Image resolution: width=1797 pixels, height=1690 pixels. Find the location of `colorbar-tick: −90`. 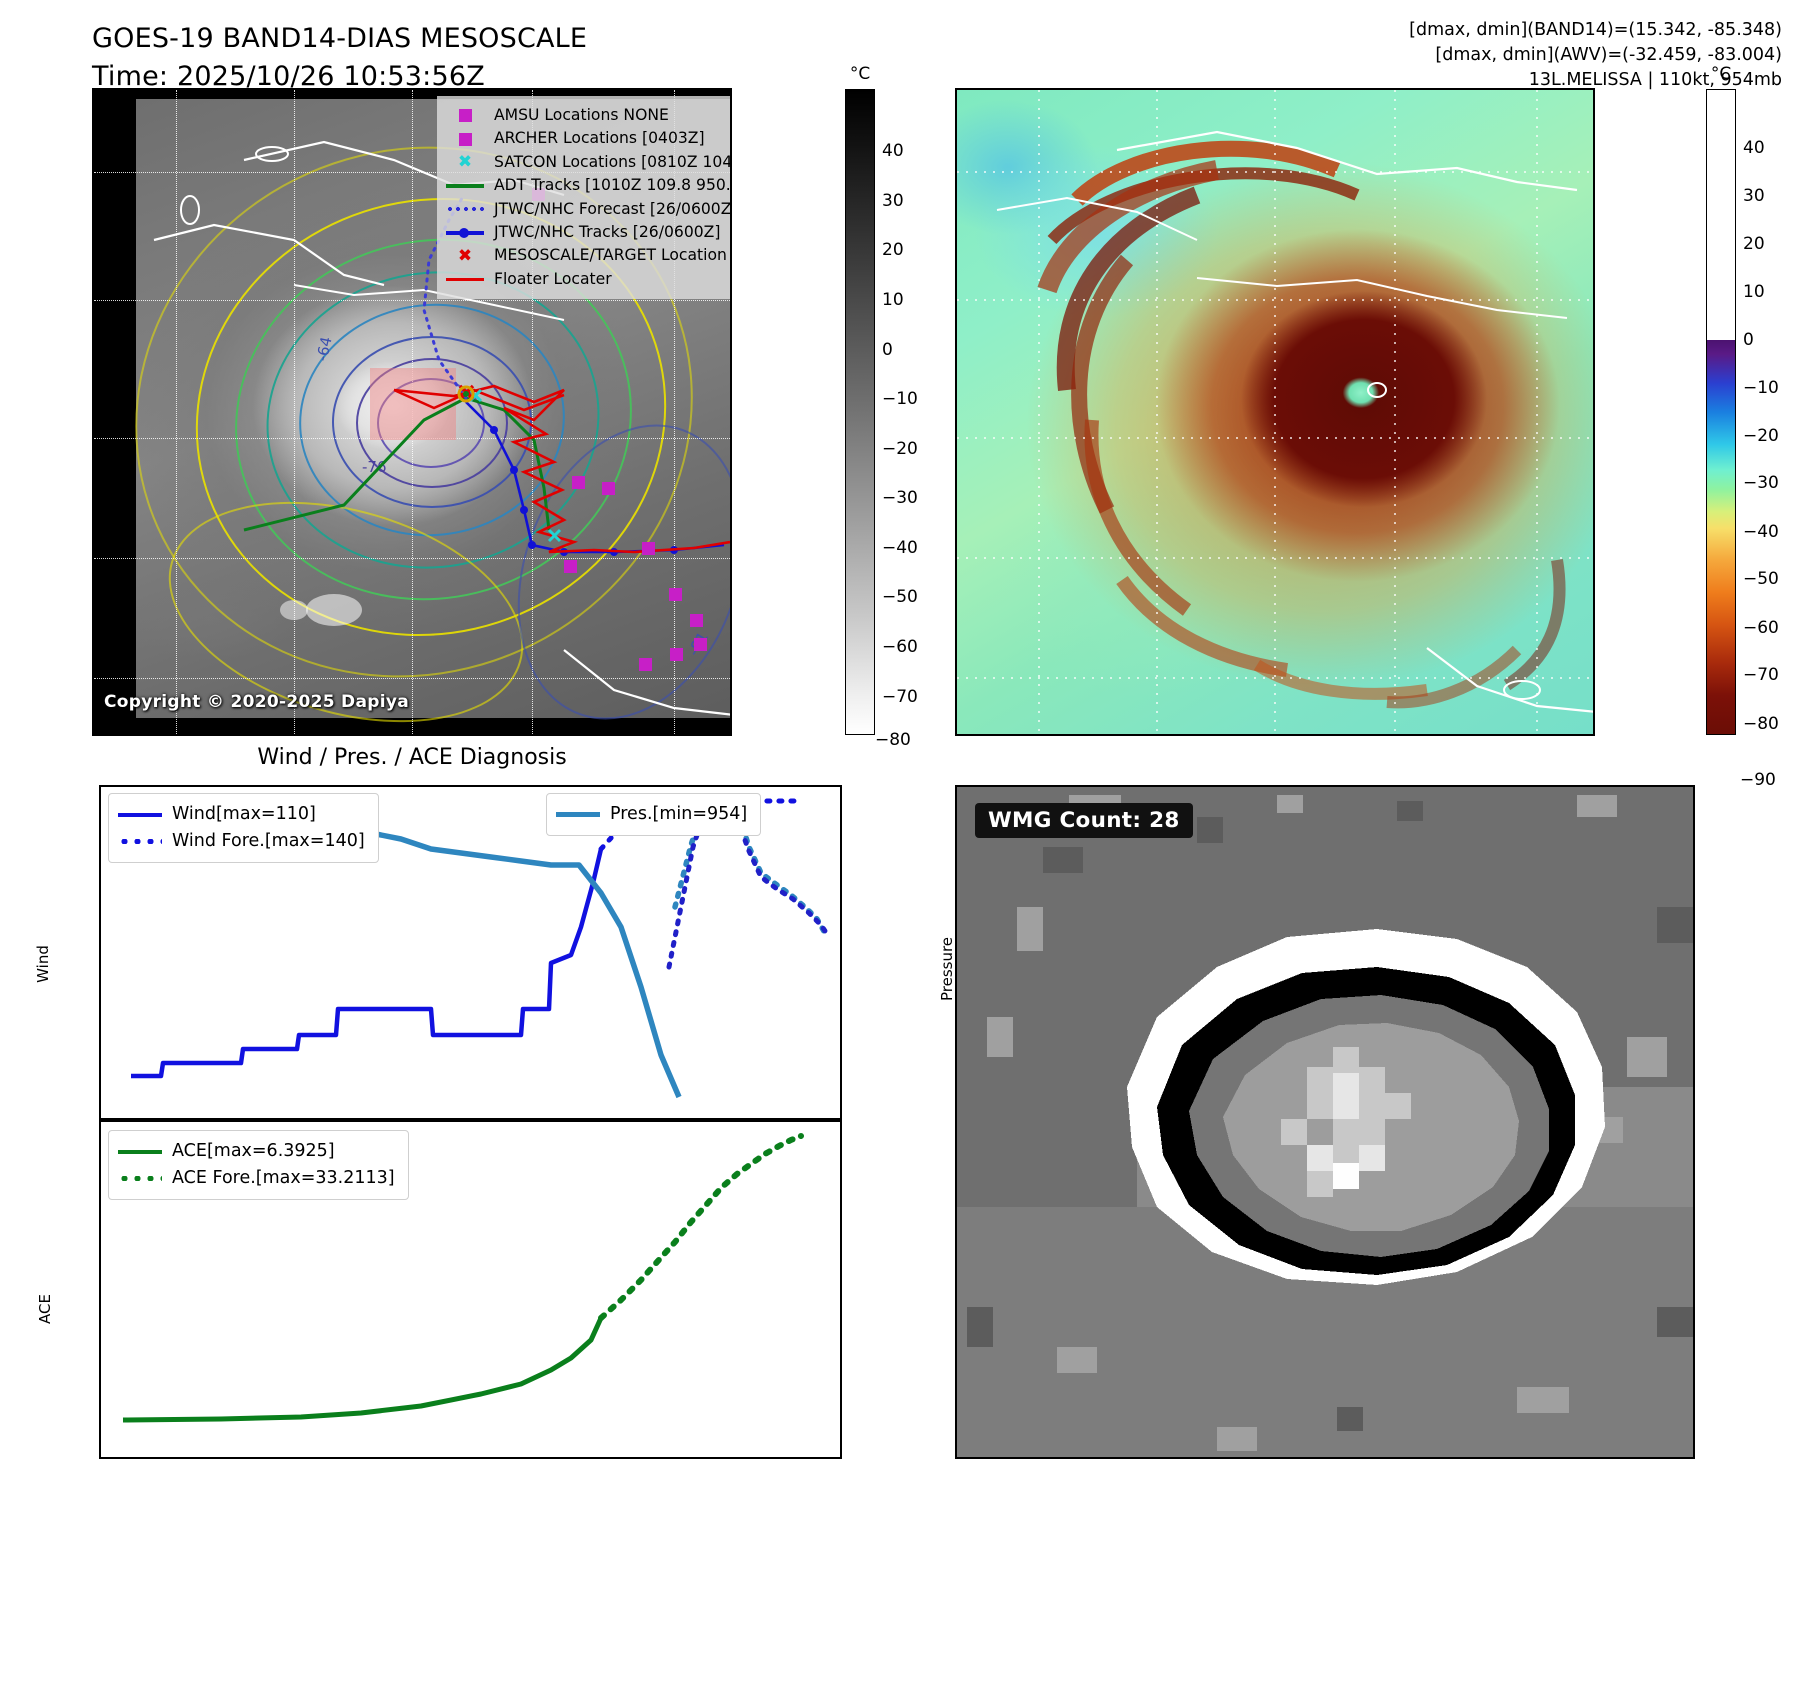

colorbar-tick: −90 is located at coordinates (1758, 780).